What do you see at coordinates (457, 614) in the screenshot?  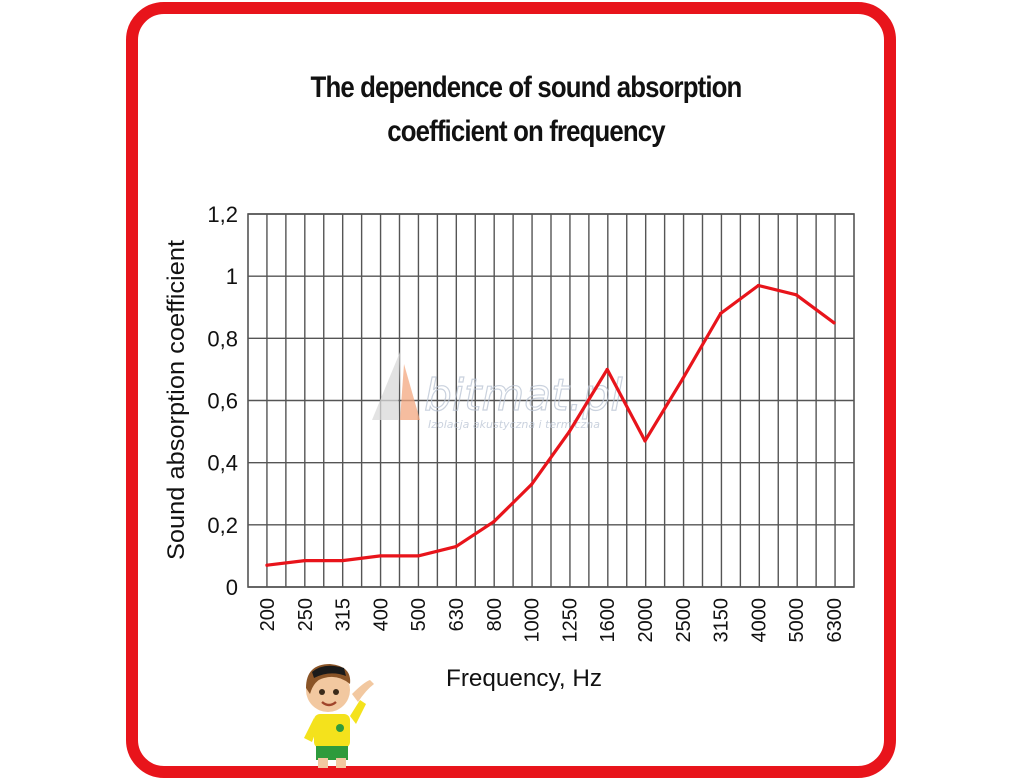 I see `x-tick-label: 630` at bounding box center [457, 614].